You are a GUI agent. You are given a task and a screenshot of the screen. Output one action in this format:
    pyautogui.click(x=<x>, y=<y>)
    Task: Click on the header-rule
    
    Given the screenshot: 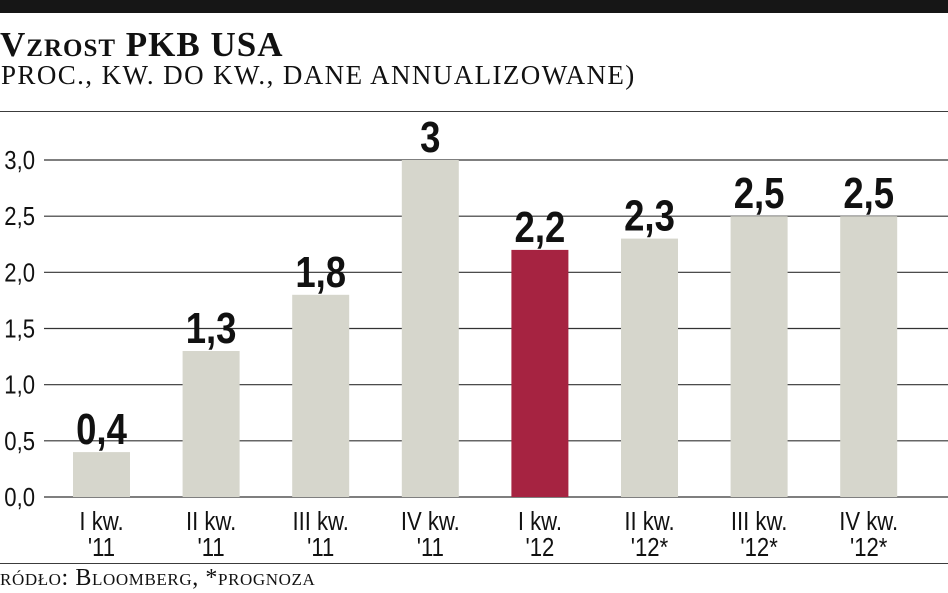 What is the action you would take?
    pyautogui.click(x=474, y=111)
    